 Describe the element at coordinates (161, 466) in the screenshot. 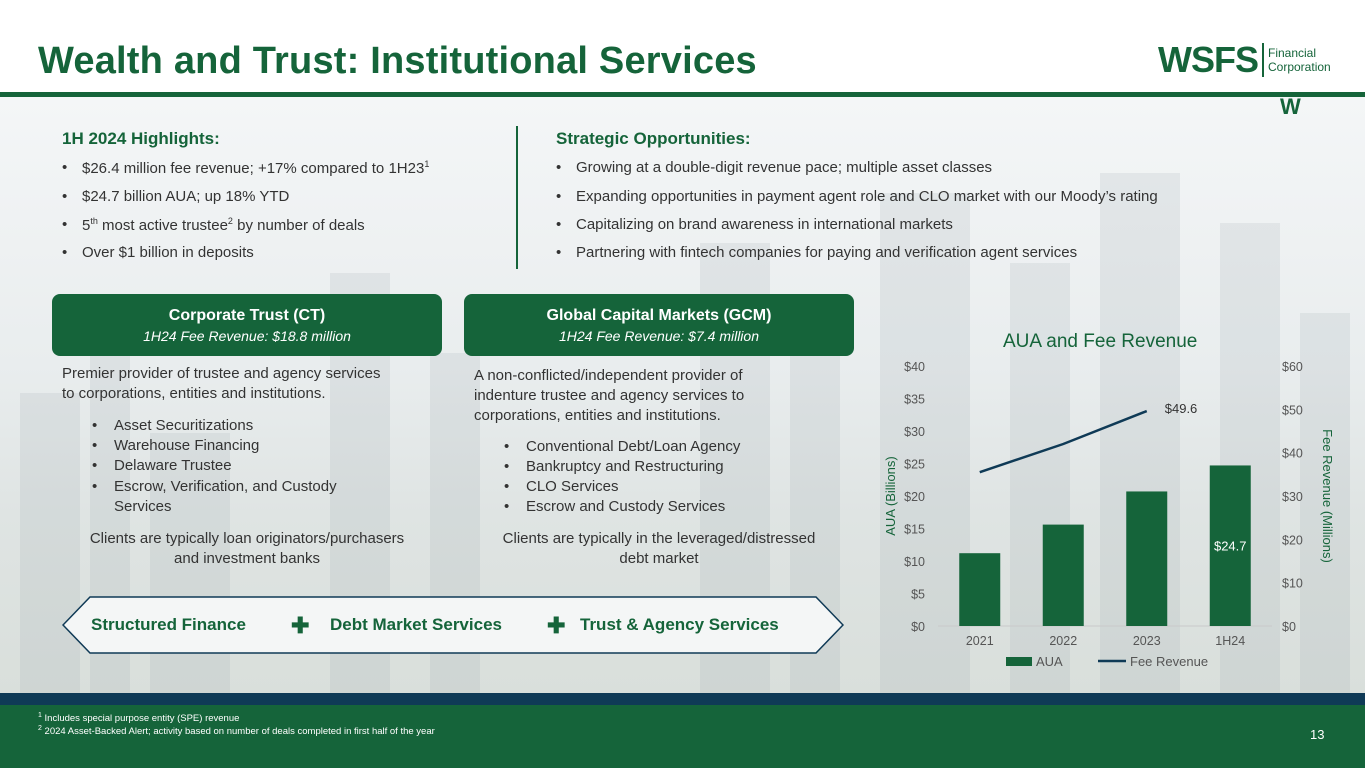

I see `ct-item: Delaware Trustee` at that location.